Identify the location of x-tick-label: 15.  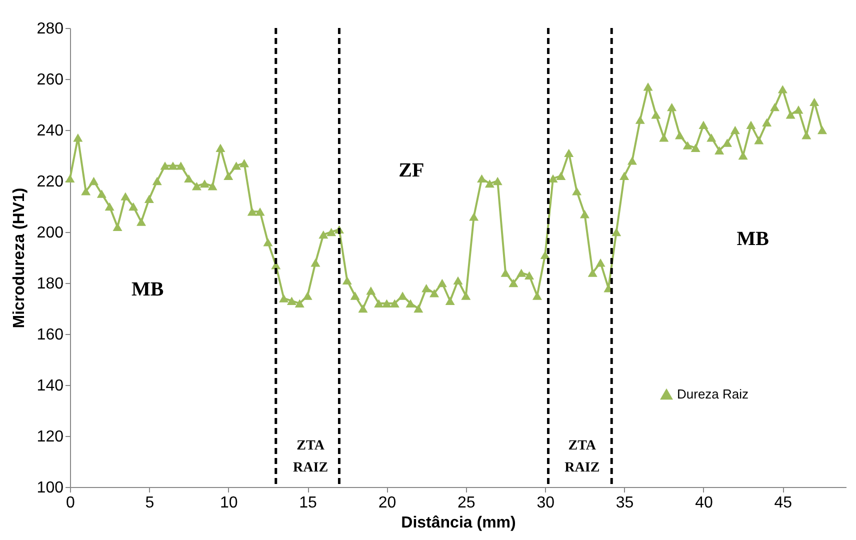
(308, 503).